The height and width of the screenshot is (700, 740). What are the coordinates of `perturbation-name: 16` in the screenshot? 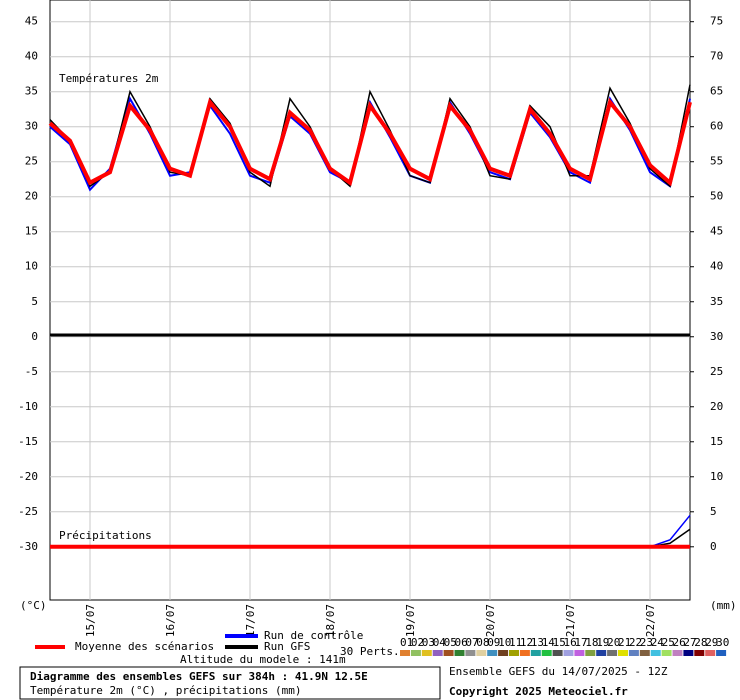 It's located at (570, 642).